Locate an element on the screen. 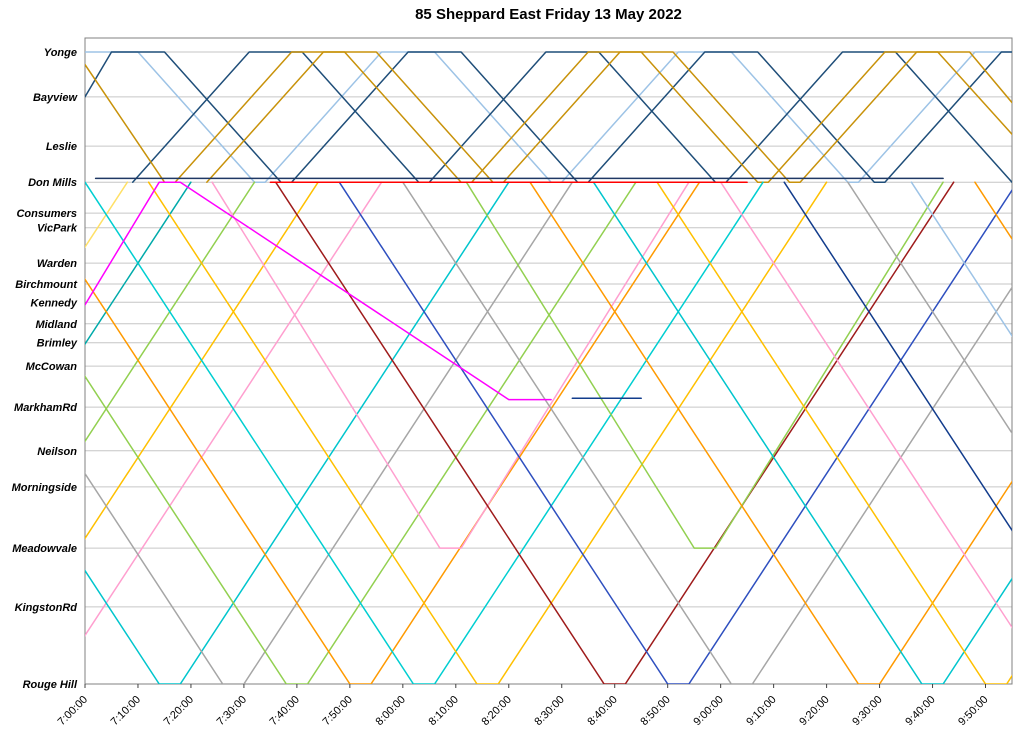 The width and height of the screenshot is (1024, 741). time-tick-label: 9:20:00 is located at coordinates (814, 711).